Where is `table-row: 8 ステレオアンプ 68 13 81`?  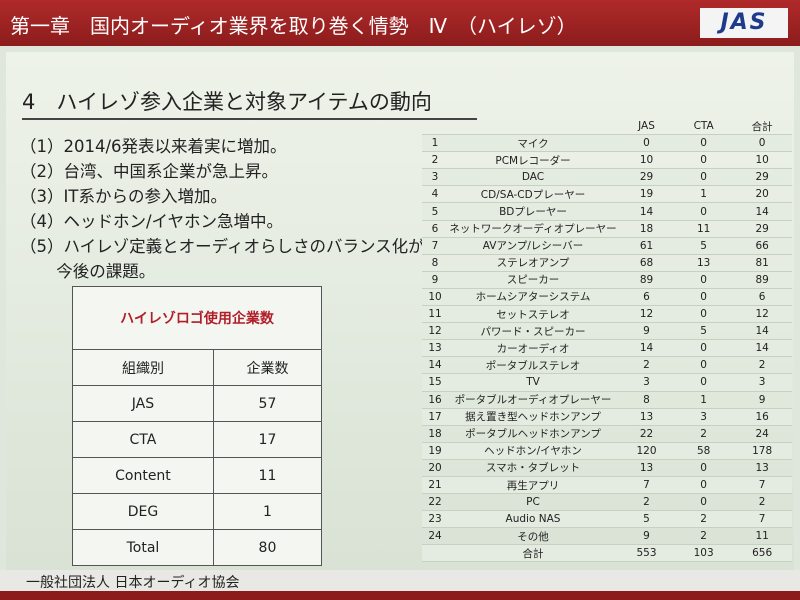
table-row: 8 ステレオアンプ 68 13 81 is located at coordinates (607, 263).